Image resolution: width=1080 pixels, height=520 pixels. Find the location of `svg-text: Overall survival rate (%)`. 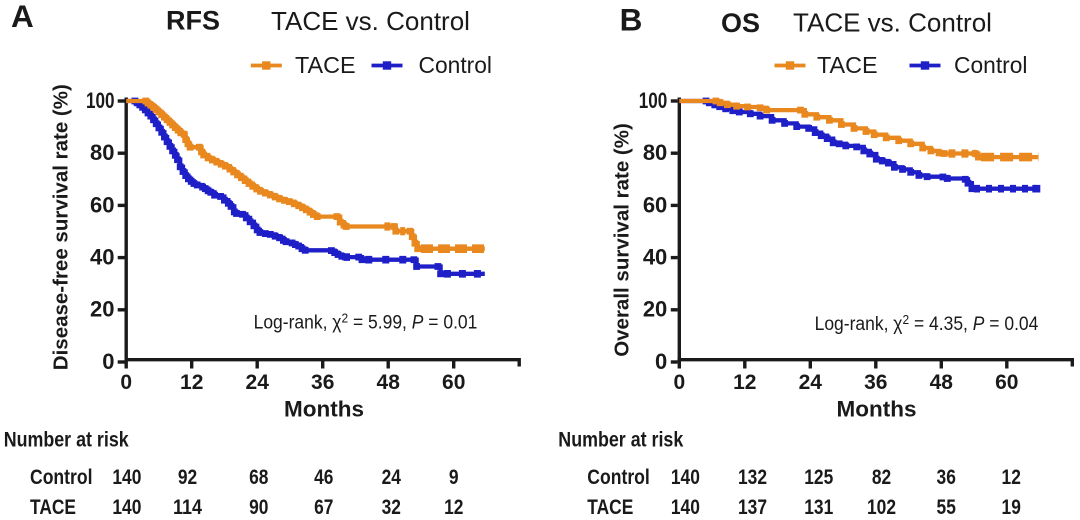

svg-text: Overall survival rate (%) is located at coordinates (621, 240).